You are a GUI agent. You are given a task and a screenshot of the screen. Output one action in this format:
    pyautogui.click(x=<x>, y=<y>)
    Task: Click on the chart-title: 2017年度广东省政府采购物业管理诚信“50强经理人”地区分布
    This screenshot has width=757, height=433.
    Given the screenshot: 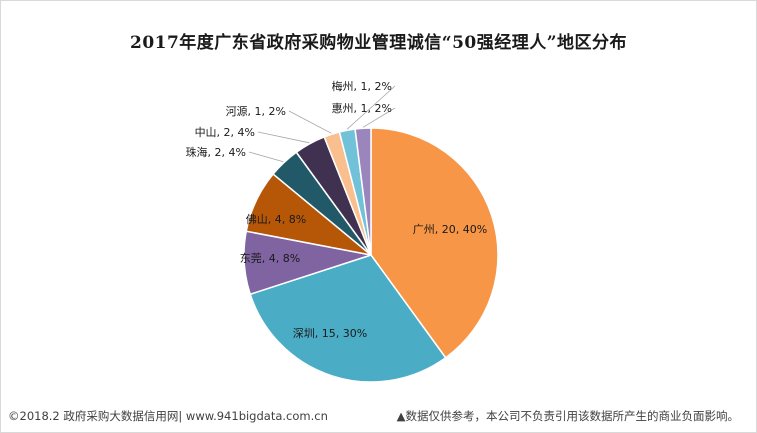 What is the action you would take?
    pyautogui.click(x=378, y=43)
    